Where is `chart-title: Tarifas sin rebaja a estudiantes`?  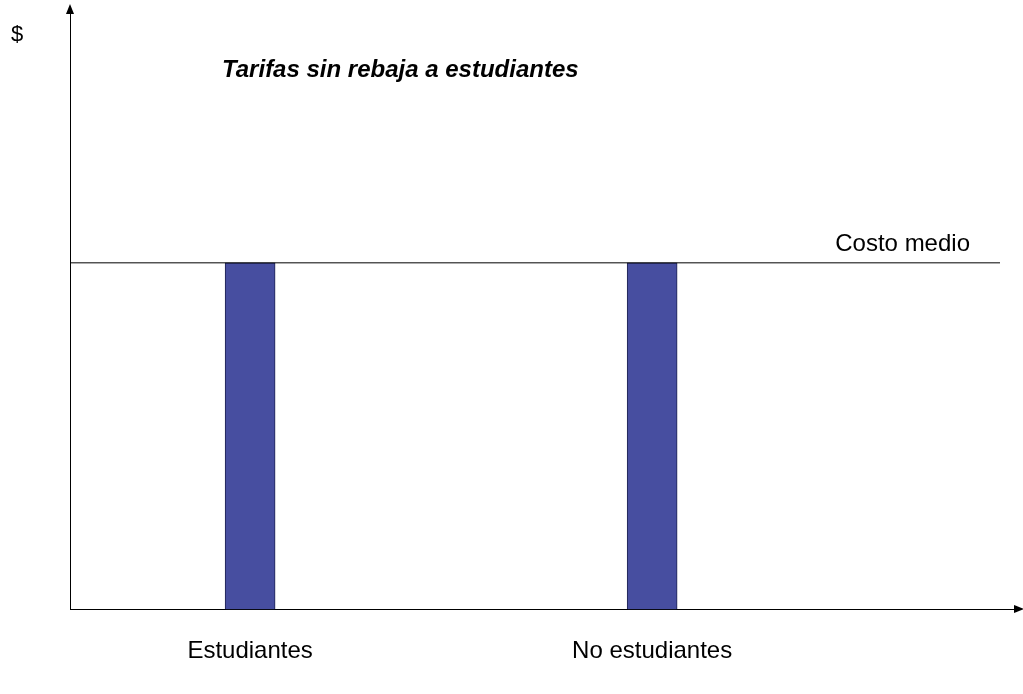 chart-title: Tarifas sin rebaja a estudiantes is located at coordinates (400, 68).